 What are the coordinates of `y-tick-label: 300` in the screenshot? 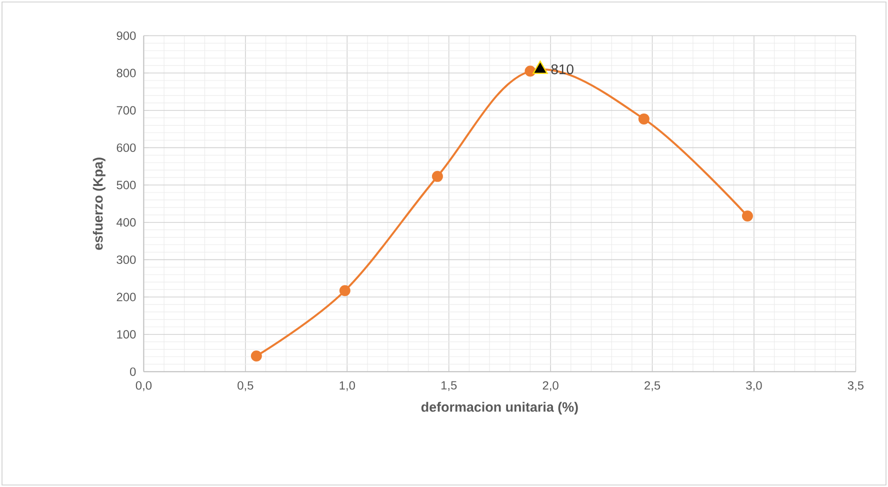 It's located at (126, 259).